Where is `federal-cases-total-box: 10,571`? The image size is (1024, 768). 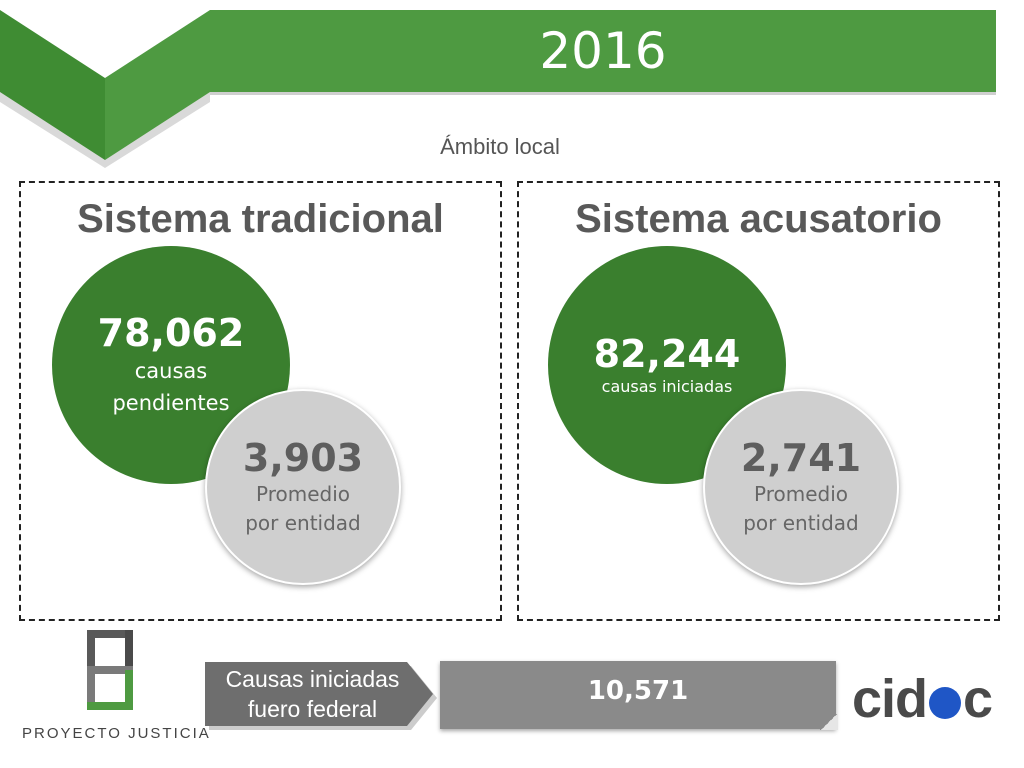
federal-cases-total-box: 10,571 is located at coordinates (638, 695).